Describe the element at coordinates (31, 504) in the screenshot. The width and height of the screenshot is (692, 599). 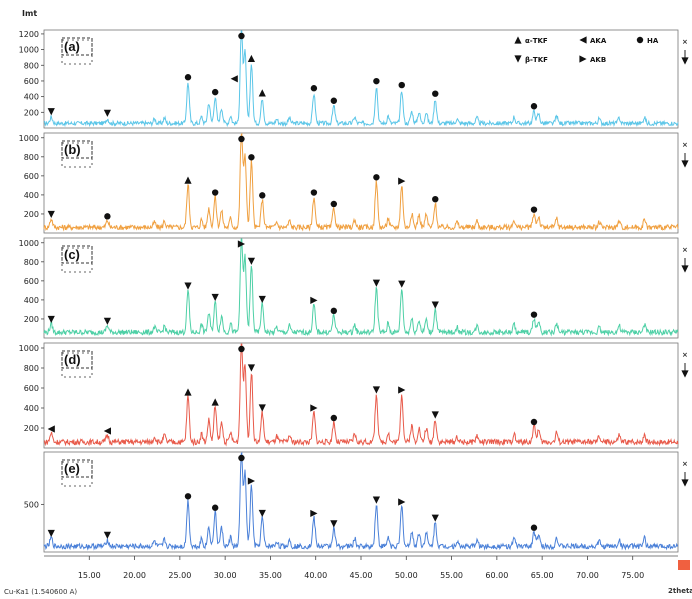
I see `y-tick-label: 500` at that location.